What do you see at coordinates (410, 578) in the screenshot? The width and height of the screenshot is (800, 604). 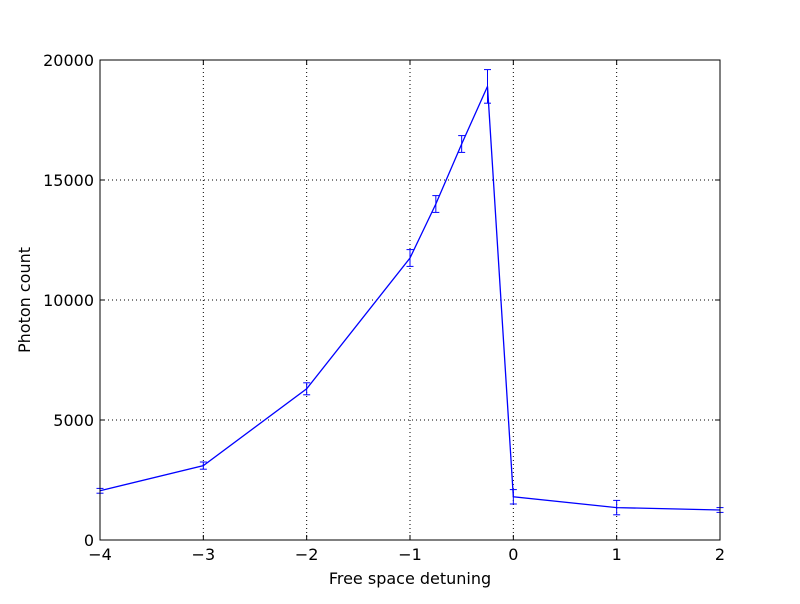 I see `x-axis-title: Free space detuning` at bounding box center [410, 578].